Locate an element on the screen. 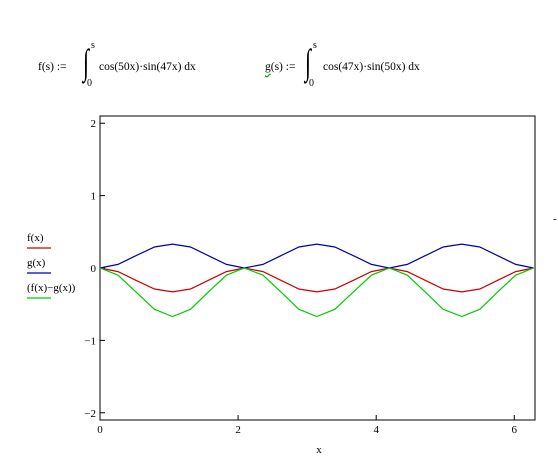  x-tick-label: 4 is located at coordinates (376, 430).